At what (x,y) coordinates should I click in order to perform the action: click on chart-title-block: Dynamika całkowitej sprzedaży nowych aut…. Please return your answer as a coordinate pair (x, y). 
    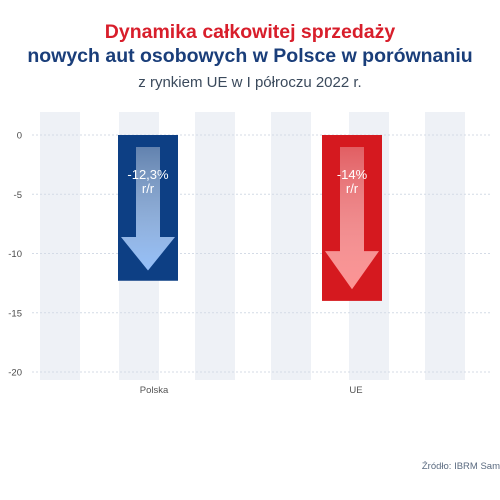
    Looking at the image, I should click on (250, 57).